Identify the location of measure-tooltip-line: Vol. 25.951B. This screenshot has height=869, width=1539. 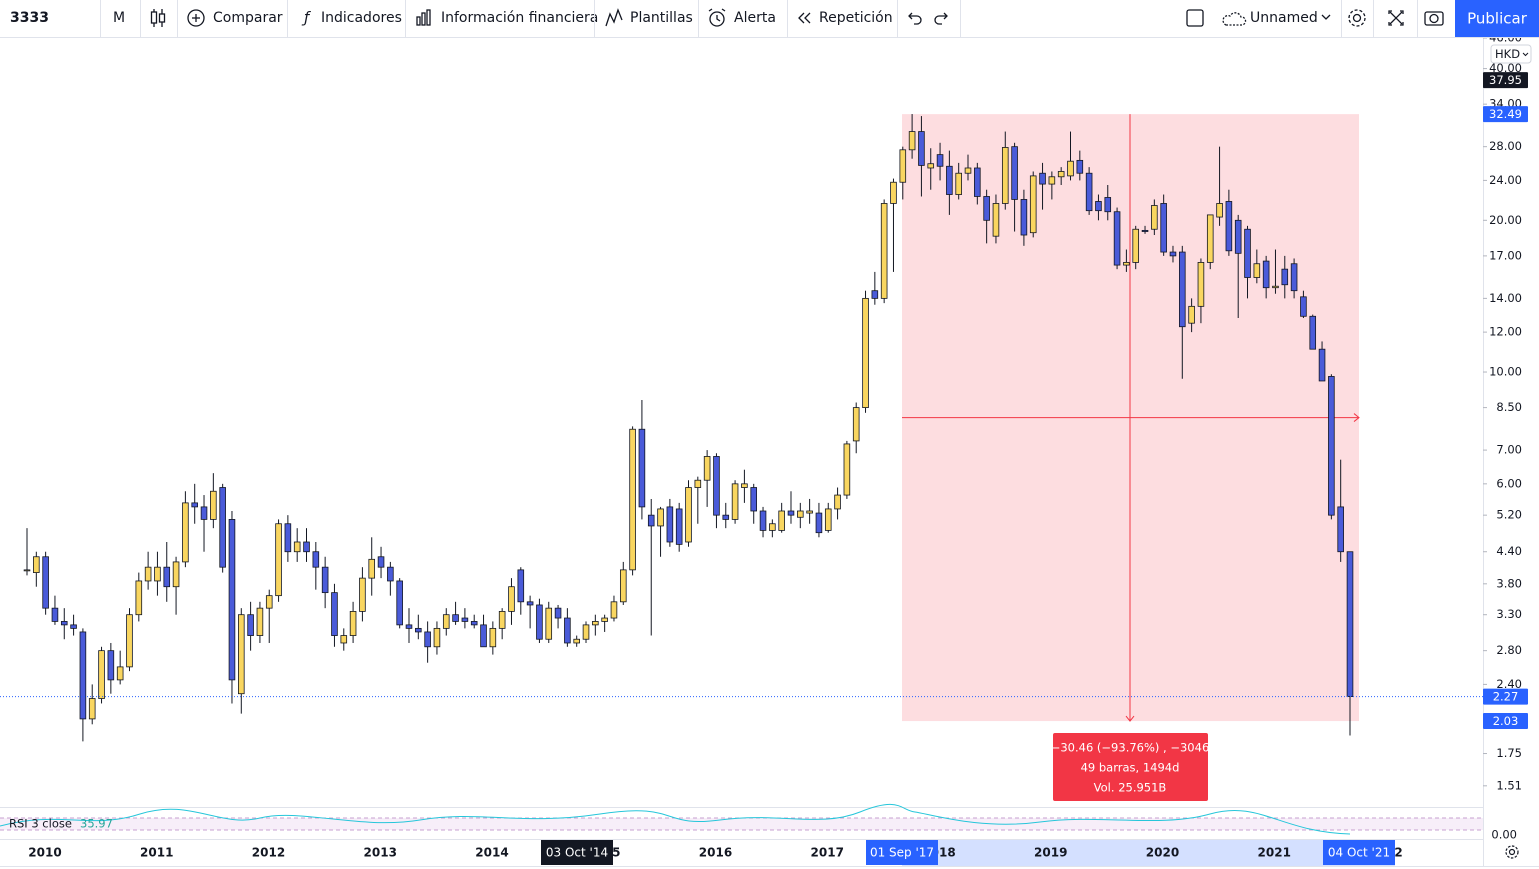
(1130, 788).